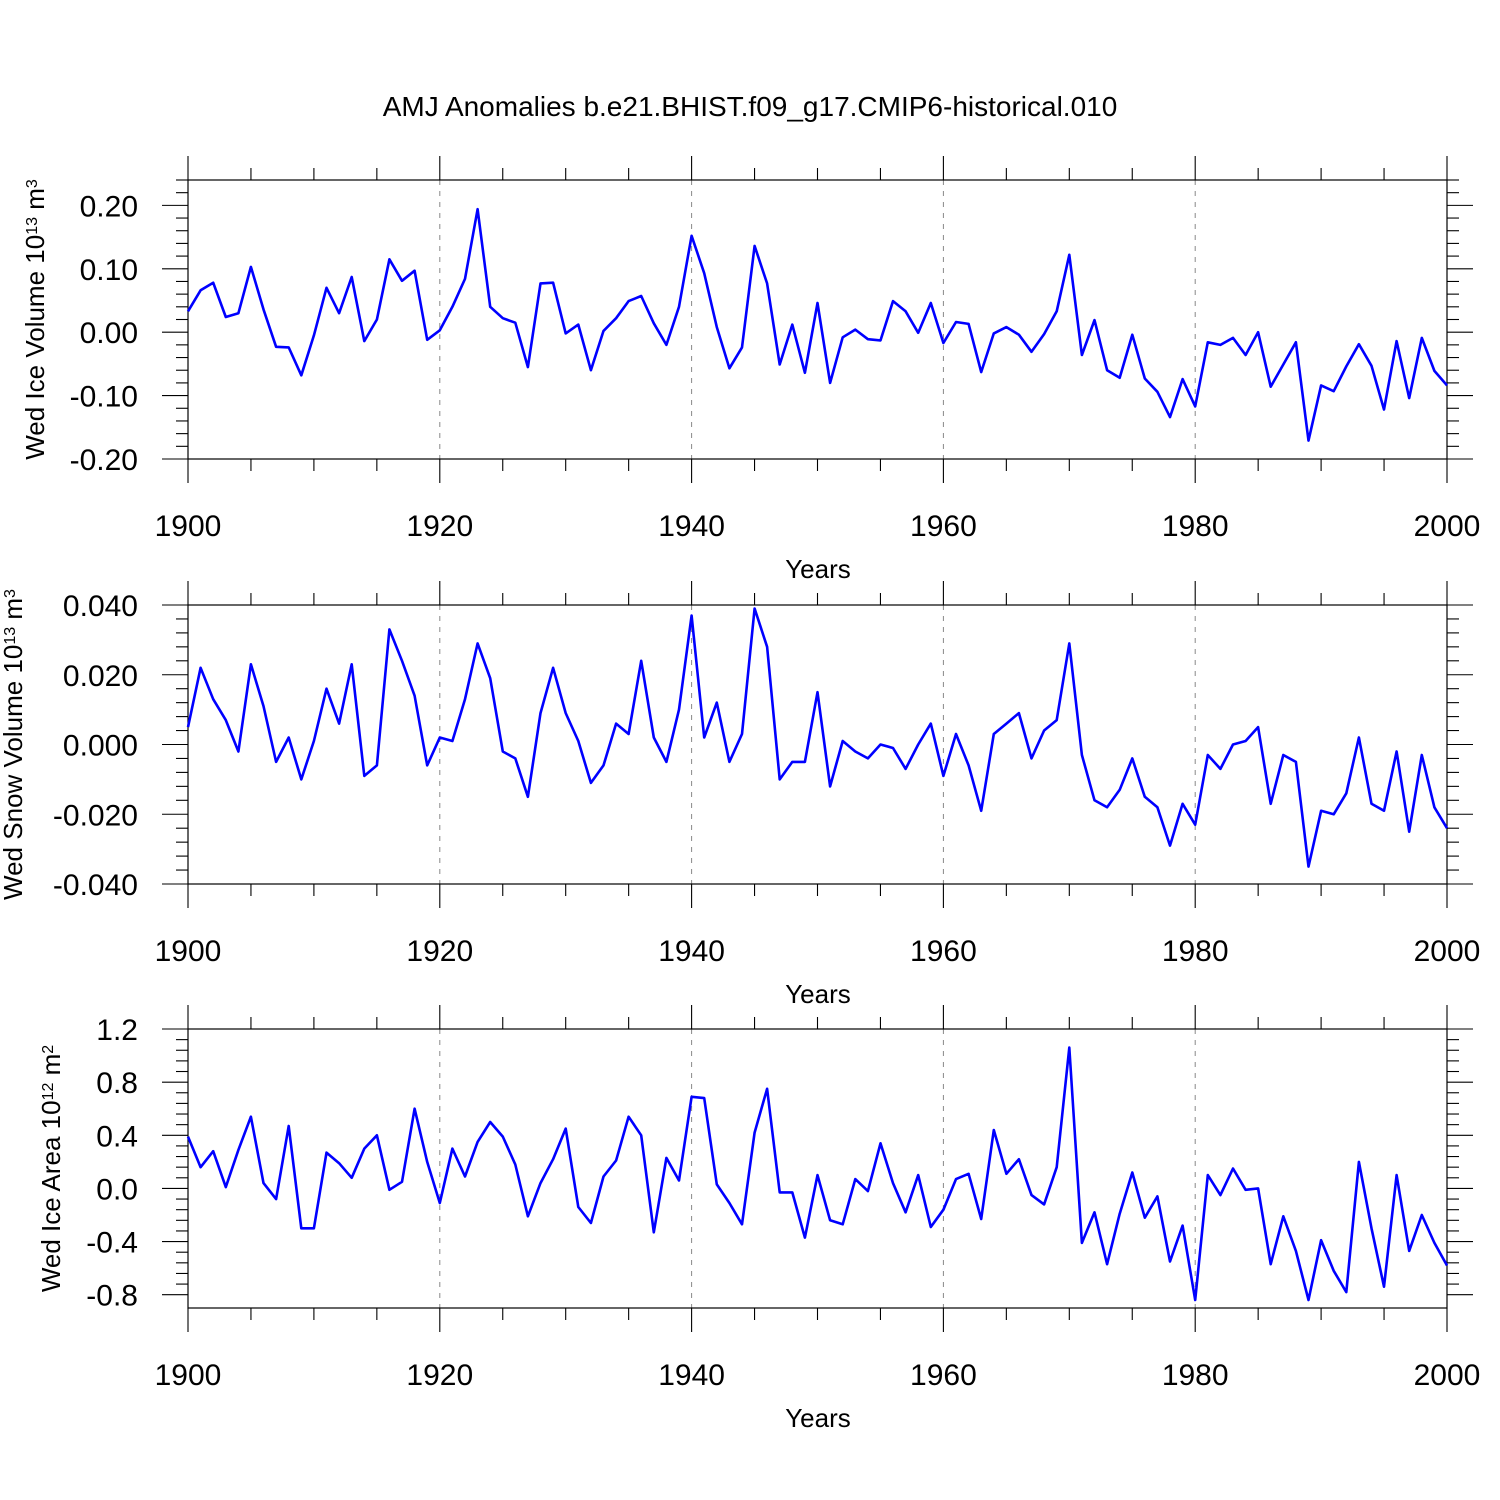 The height and width of the screenshot is (1500, 1500). Describe the element at coordinates (35, 347) in the screenshot. I see `y-axis-label-part: Wed Ice Volume 10` at that location.